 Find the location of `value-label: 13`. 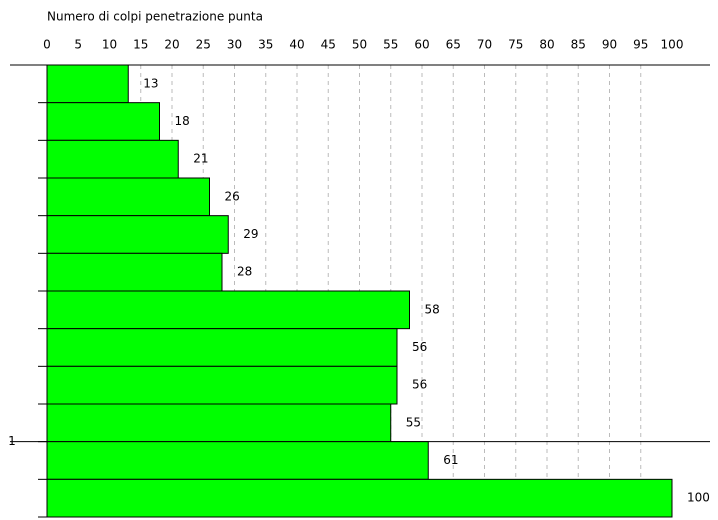

value-label: 13 is located at coordinates (150, 83).